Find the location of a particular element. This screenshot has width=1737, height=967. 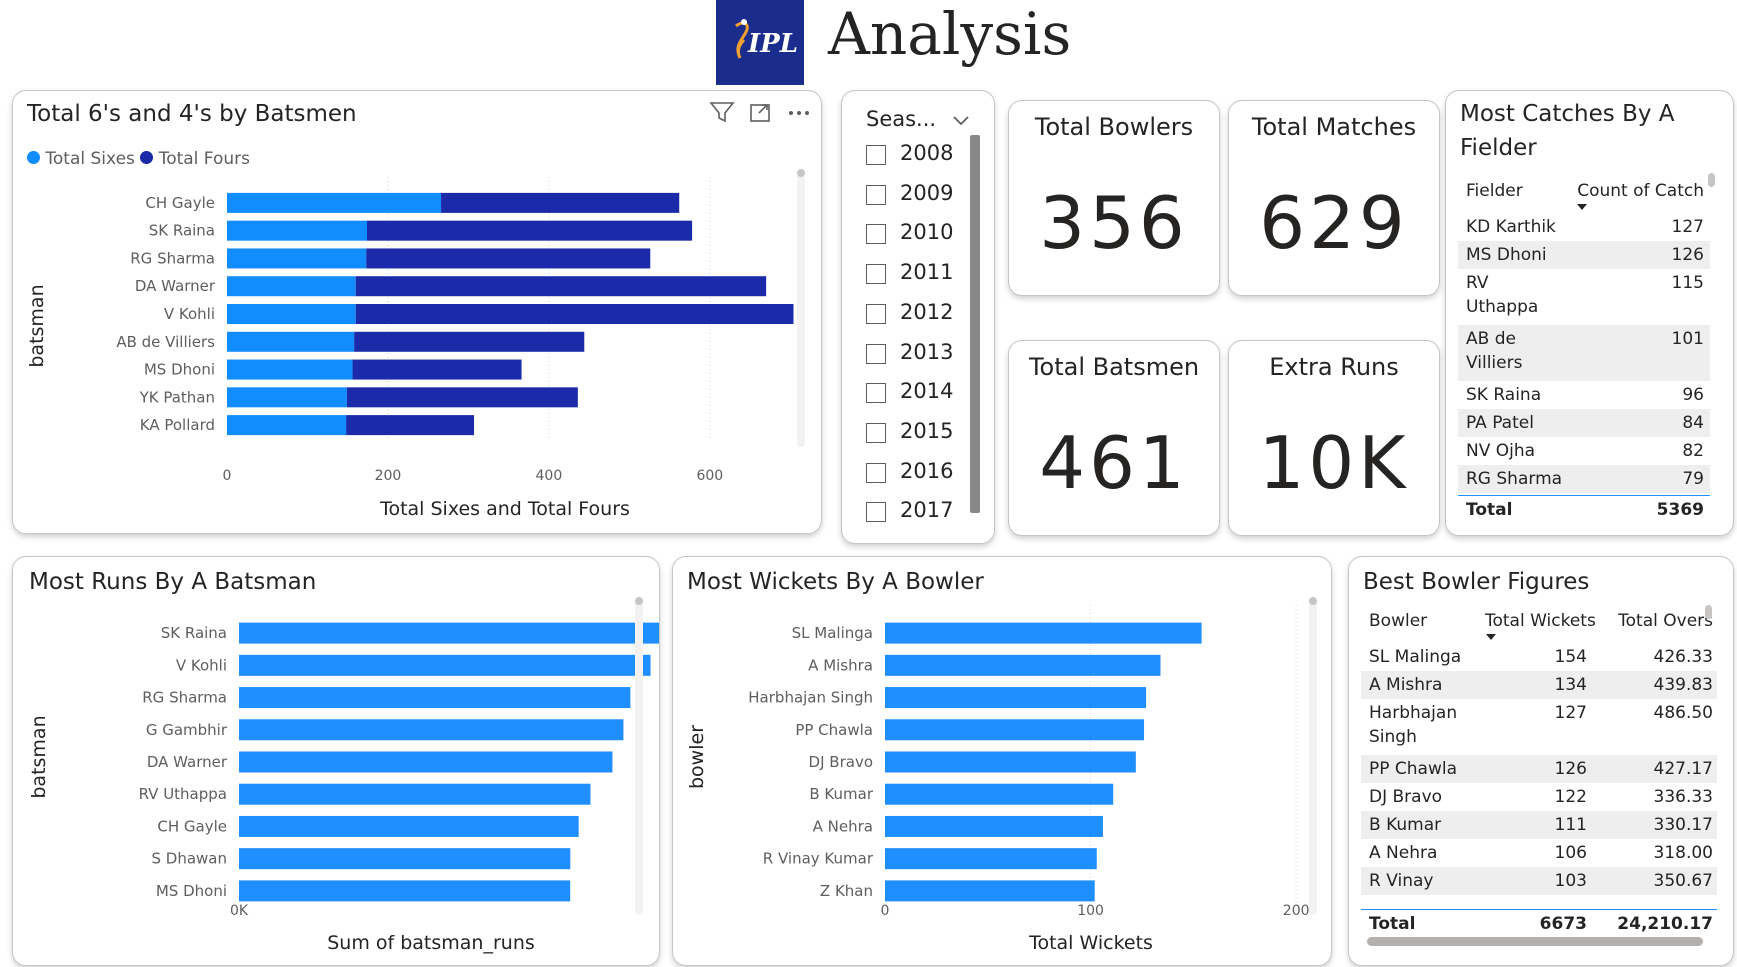

total-overs: 24,210.17 is located at coordinates (1665, 924).